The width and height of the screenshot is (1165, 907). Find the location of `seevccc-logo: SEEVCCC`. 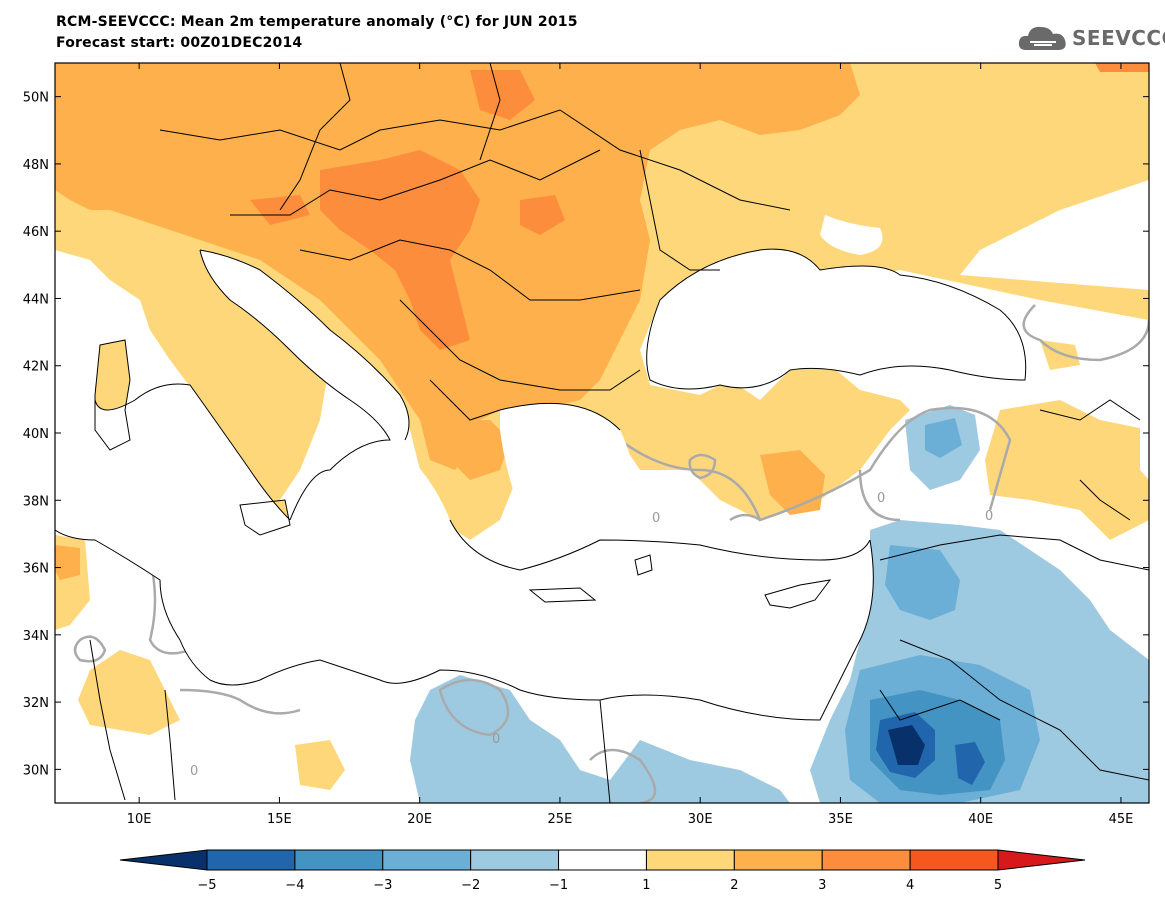

seevccc-logo: SEEVCCC is located at coordinates (1090, 38).